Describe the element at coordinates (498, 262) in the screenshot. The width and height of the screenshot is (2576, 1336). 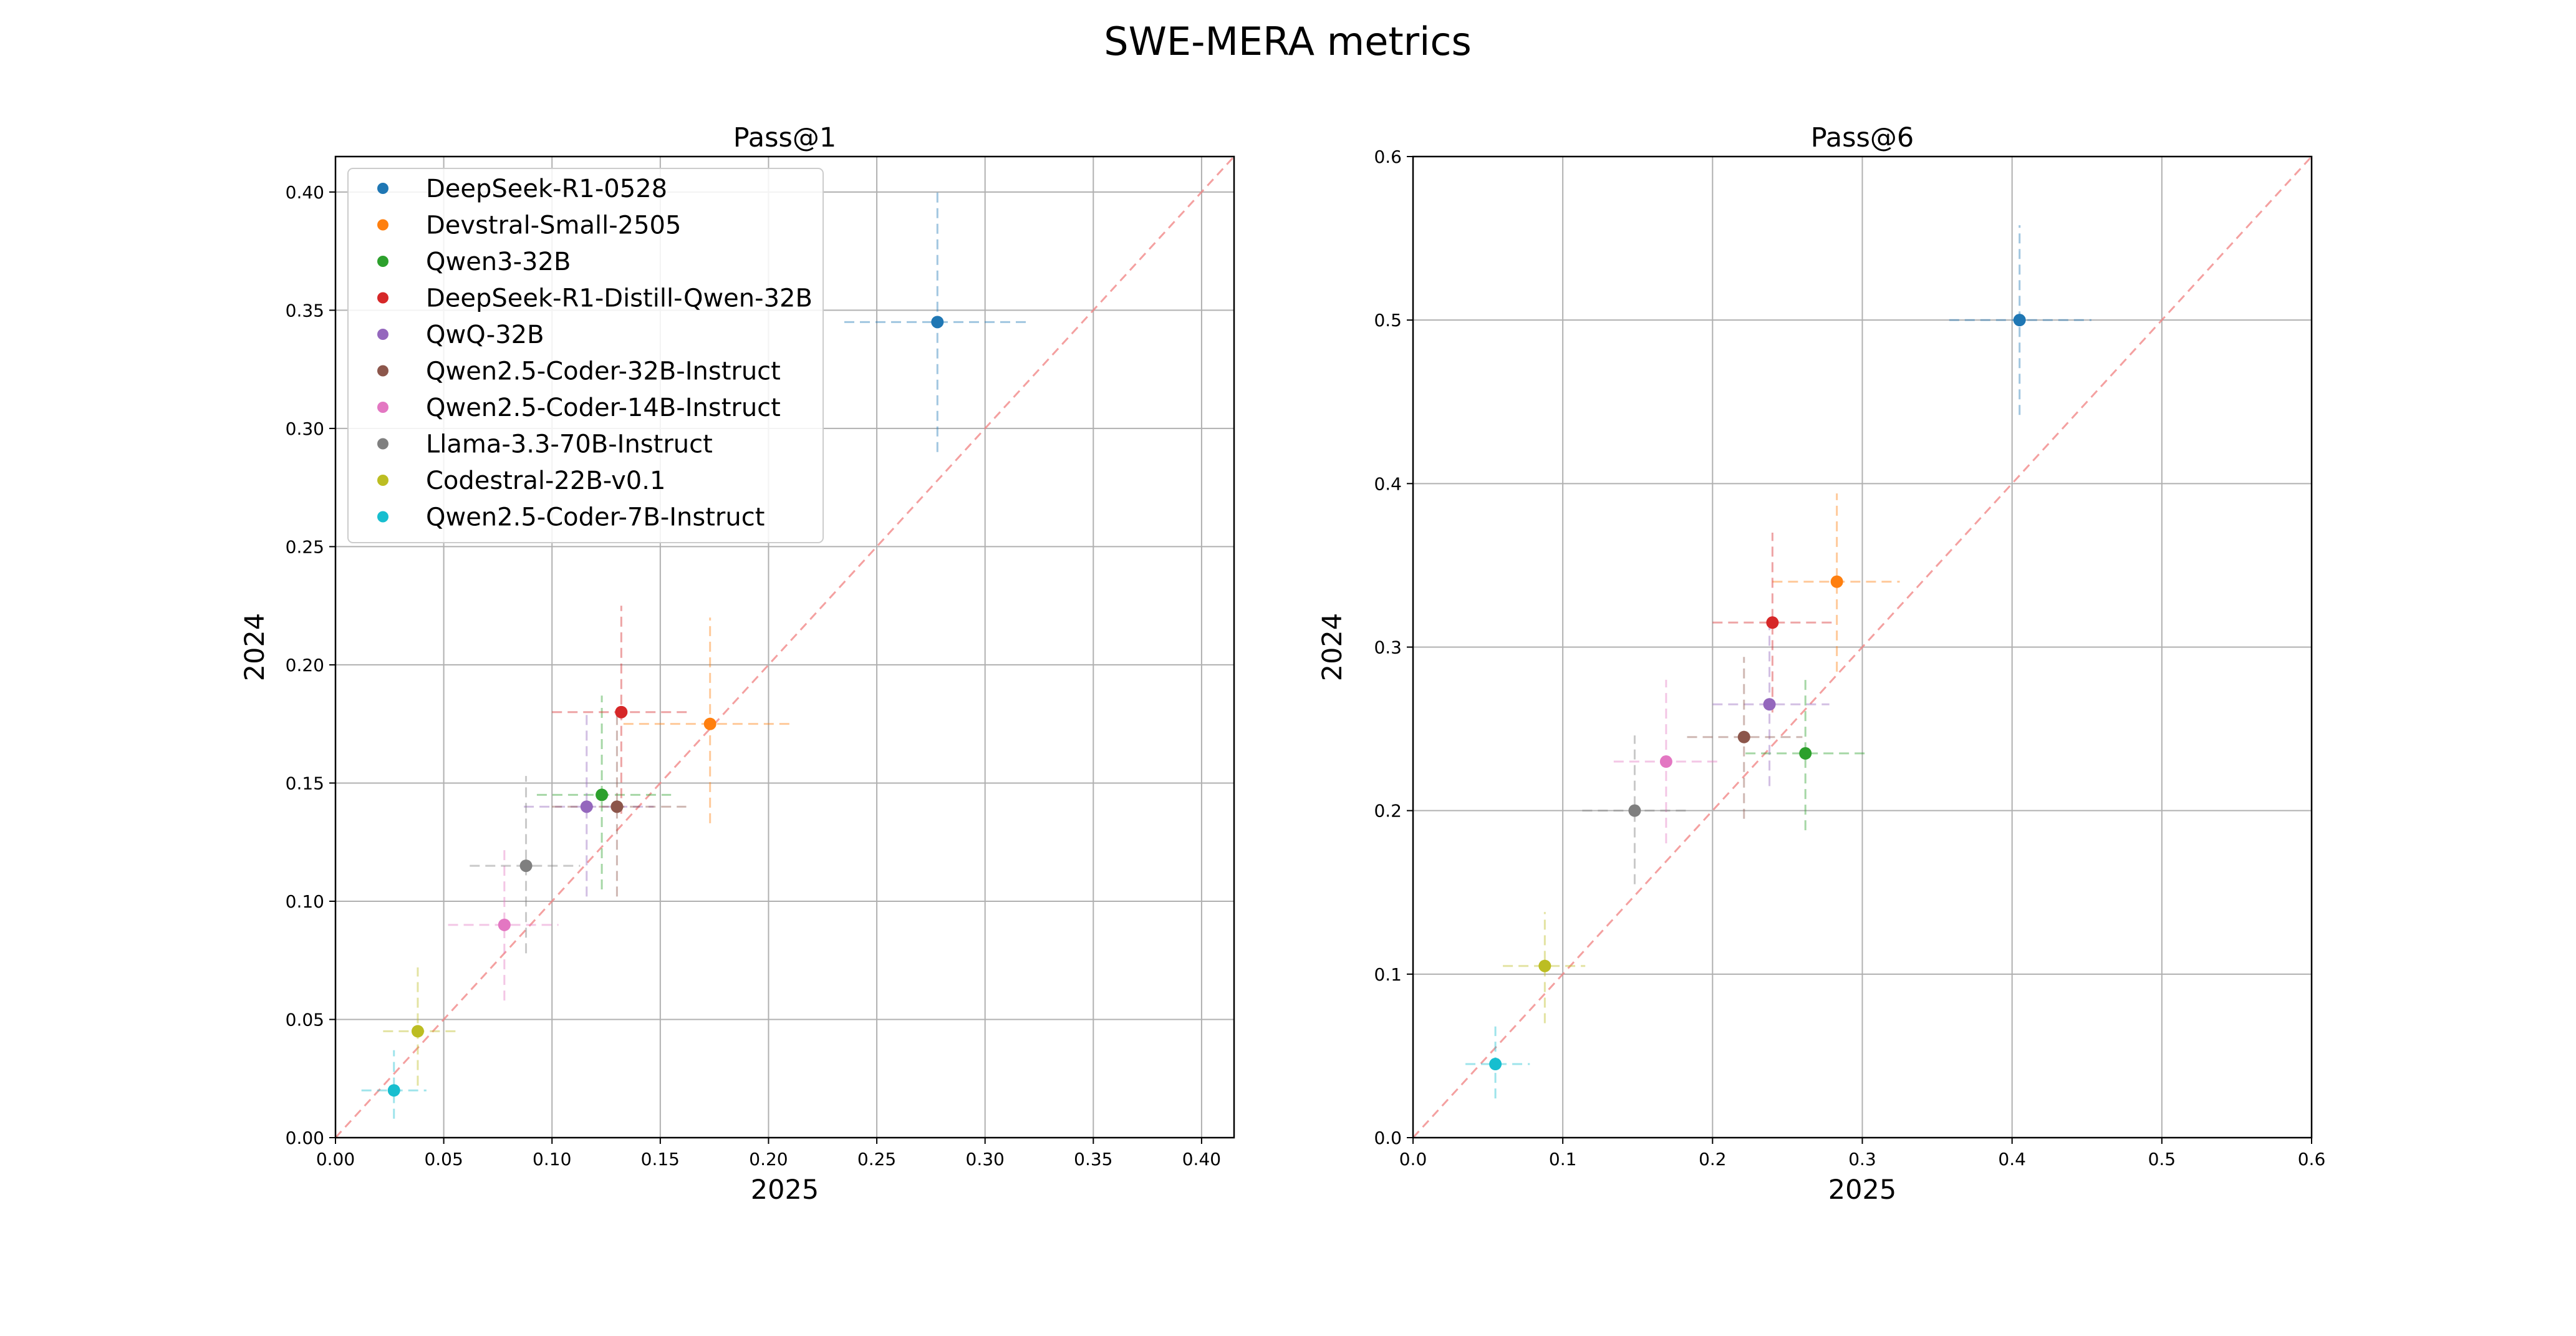
I see `legend-label: Qwen3-32B` at that location.